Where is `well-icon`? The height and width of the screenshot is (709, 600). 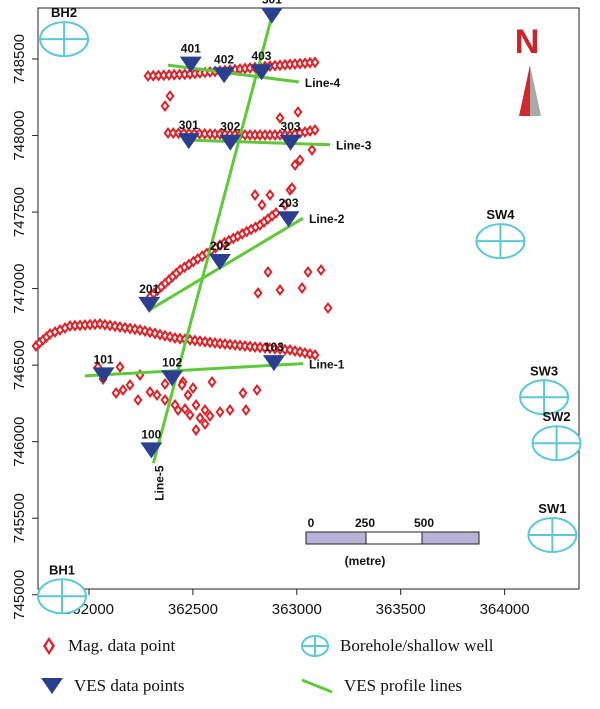 well-icon is located at coordinates (315, 646).